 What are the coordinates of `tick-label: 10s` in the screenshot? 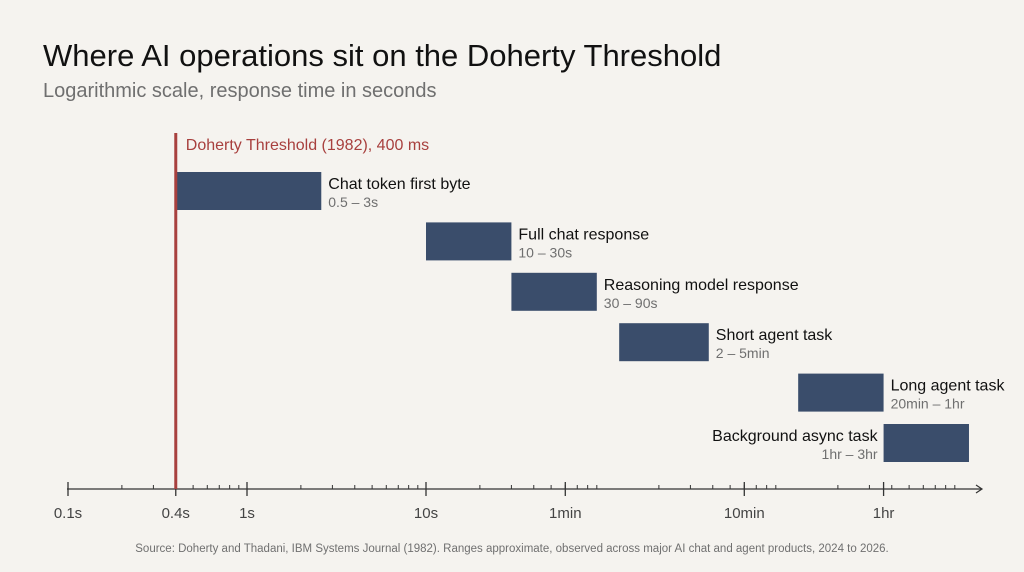 It's located at (426, 513).